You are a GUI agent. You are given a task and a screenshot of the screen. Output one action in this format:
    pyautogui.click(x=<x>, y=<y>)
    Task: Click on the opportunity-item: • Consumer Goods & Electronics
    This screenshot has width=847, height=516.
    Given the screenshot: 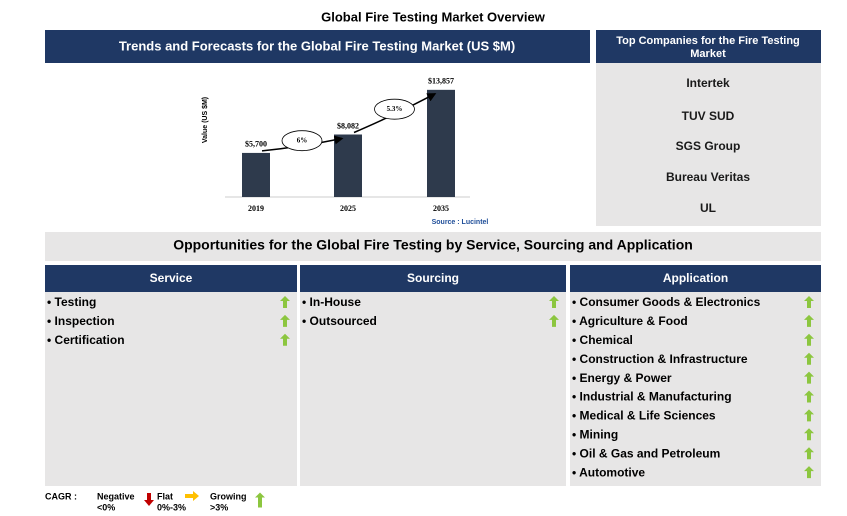 What is the action you would take?
    pyautogui.click(x=666, y=302)
    